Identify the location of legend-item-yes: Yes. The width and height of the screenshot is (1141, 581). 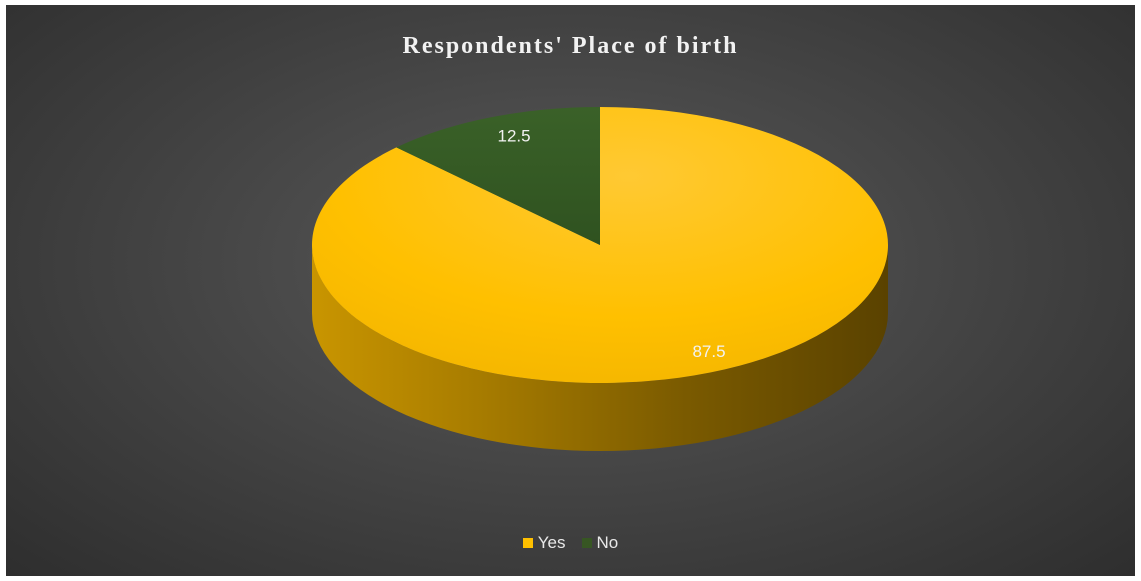
(544, 543).